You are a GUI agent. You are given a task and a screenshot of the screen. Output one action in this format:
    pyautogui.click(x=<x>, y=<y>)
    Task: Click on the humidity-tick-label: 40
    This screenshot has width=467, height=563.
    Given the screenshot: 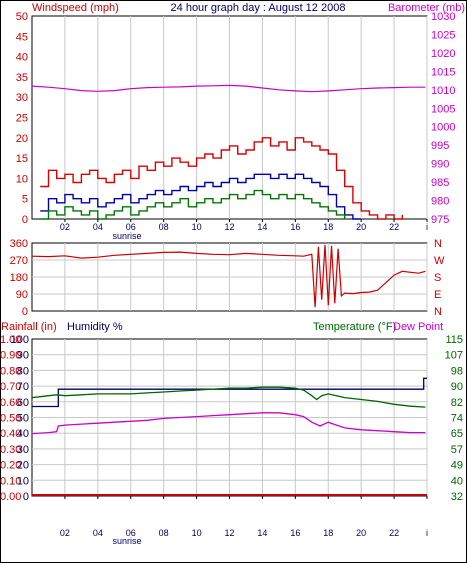 What is the action you would take?
    pyautogui.click(x=23, y=434)
    